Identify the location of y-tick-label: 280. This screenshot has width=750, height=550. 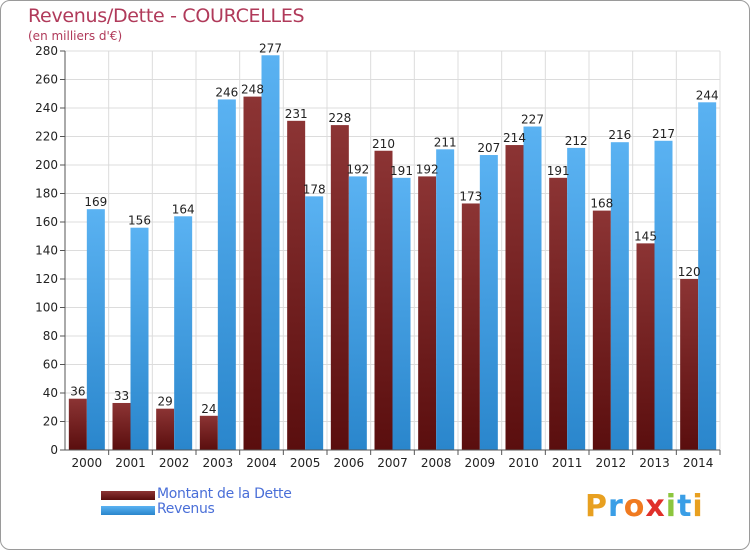
(46, 51).